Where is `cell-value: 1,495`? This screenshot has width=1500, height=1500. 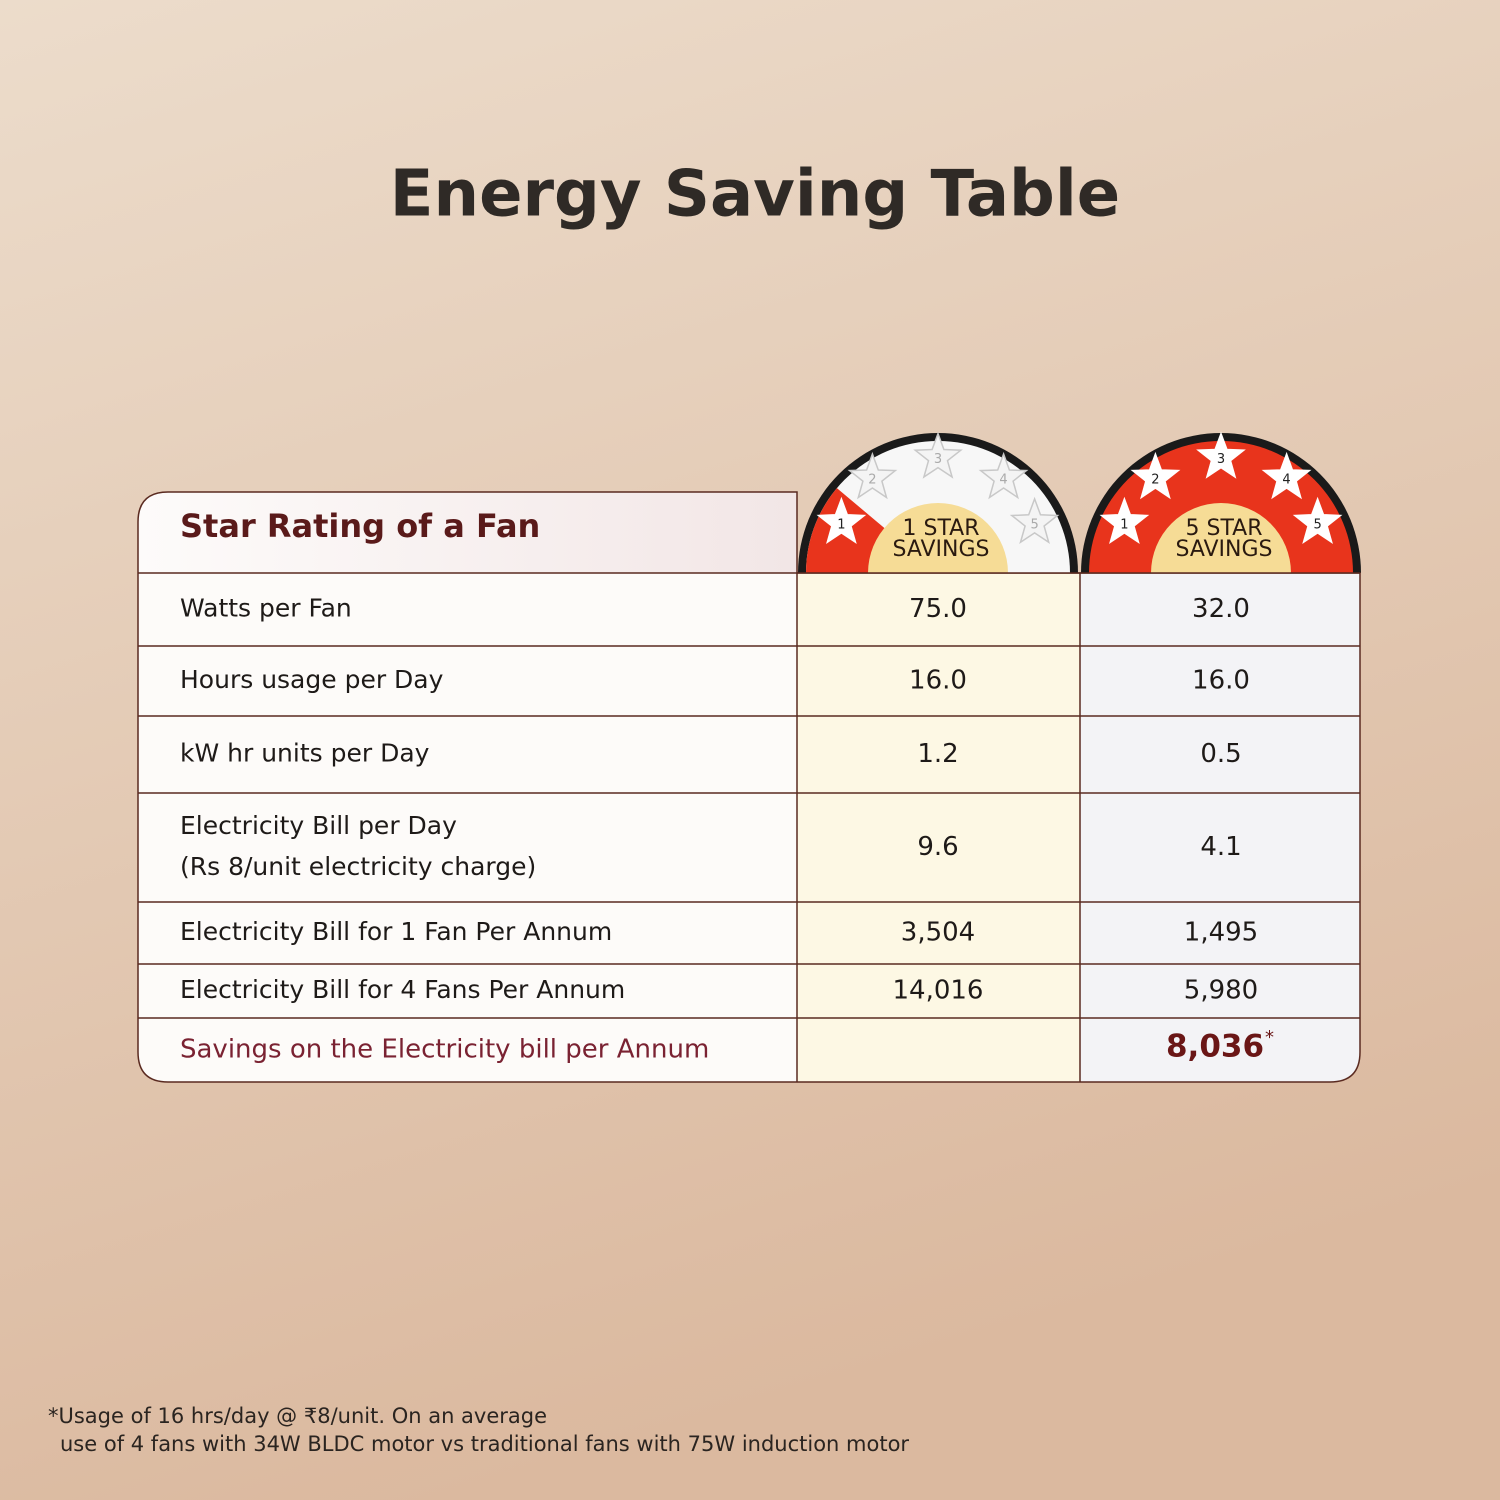
cell-value: 1,495 is located at coordinates (1221, 933).